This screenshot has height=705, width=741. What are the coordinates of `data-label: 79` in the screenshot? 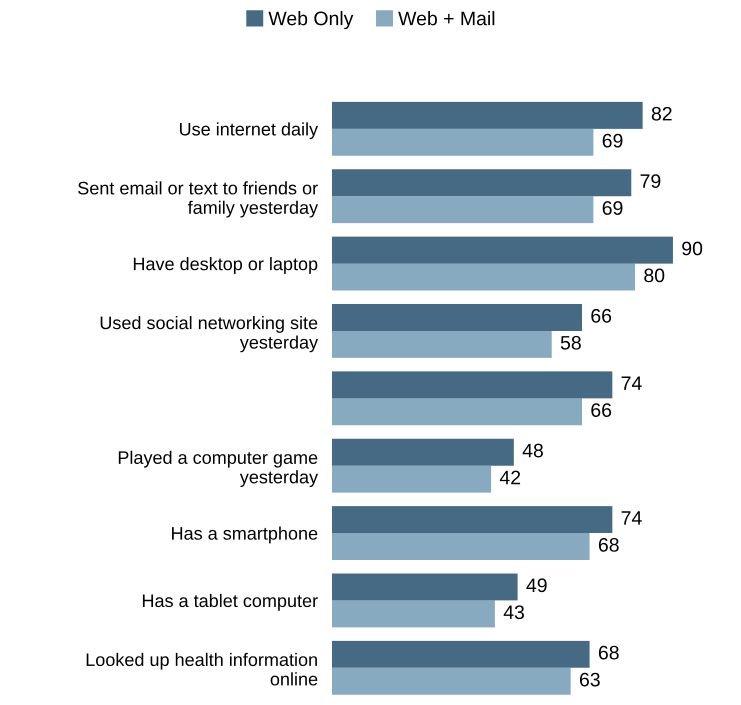 It's located at (650, 181).